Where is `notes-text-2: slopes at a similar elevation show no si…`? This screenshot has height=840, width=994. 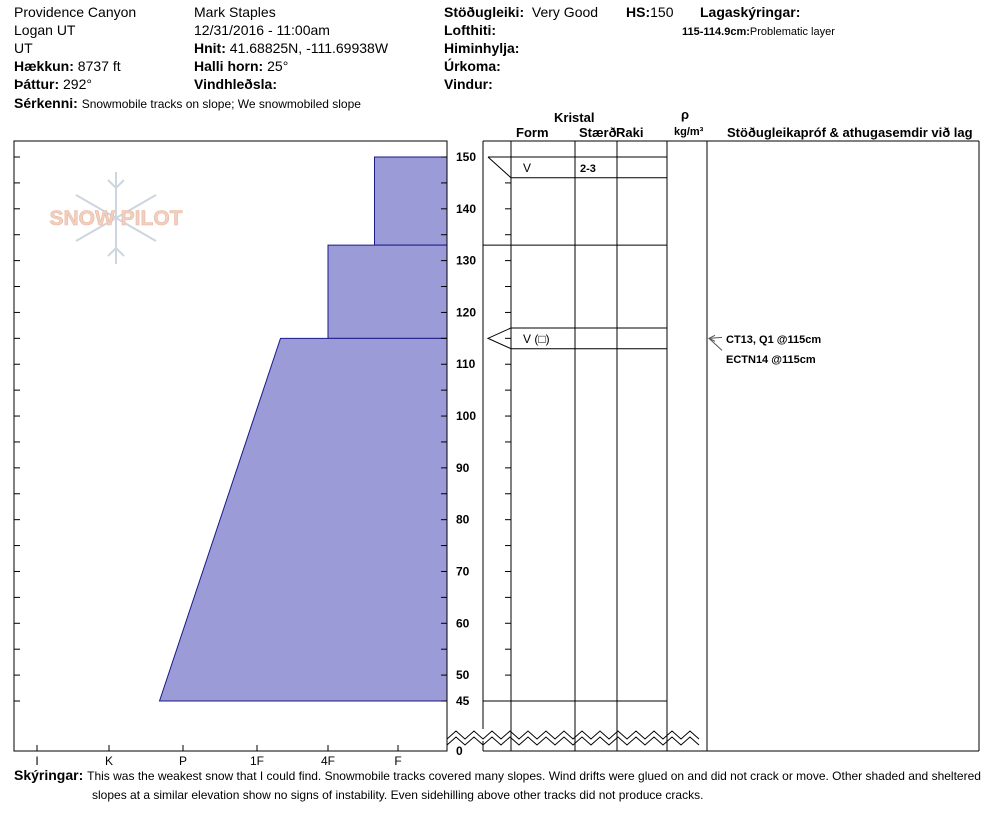
notes-text-2: slopes at a similar elevation show no si… is located at coordinates (398, 795).